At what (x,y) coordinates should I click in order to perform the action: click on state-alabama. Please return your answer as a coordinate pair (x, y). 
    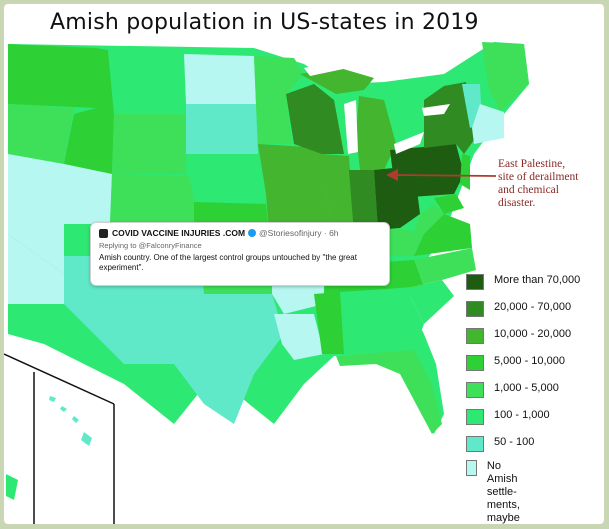
    Looking at the image, I should click on (358, 320).